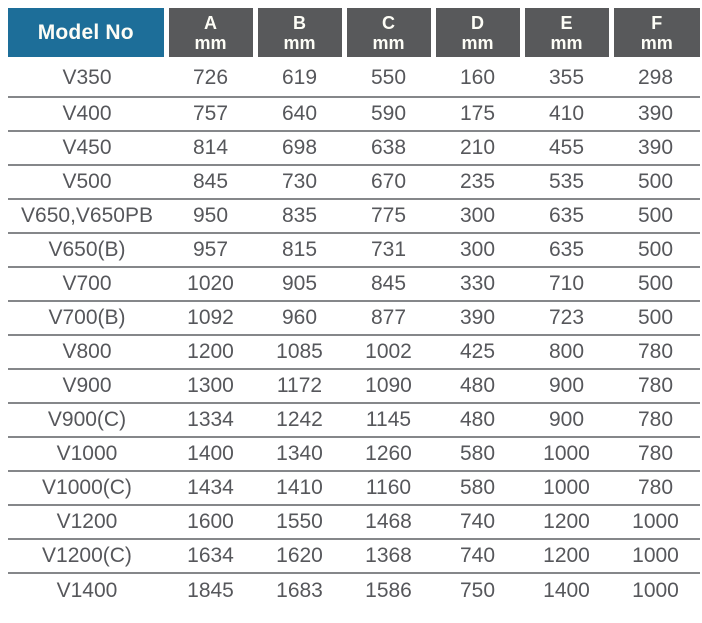 This screenshot has width=702, height=623. Describe the element at coordinates (388, 555) in the screenshot. I see `dimension-value-cell: 1368` at that location.